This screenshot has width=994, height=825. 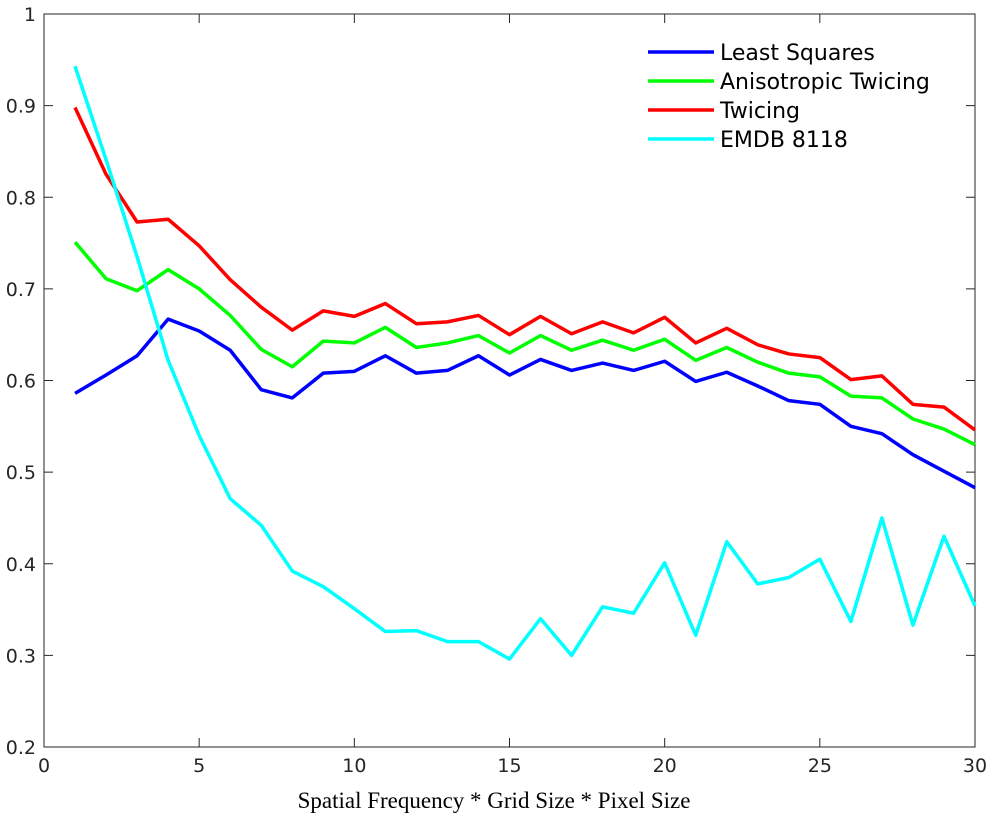 What do you see at coordinates (44, 766) in the screenshot?
I see `x-tick-label: 0` at bounding box center [44, 766].